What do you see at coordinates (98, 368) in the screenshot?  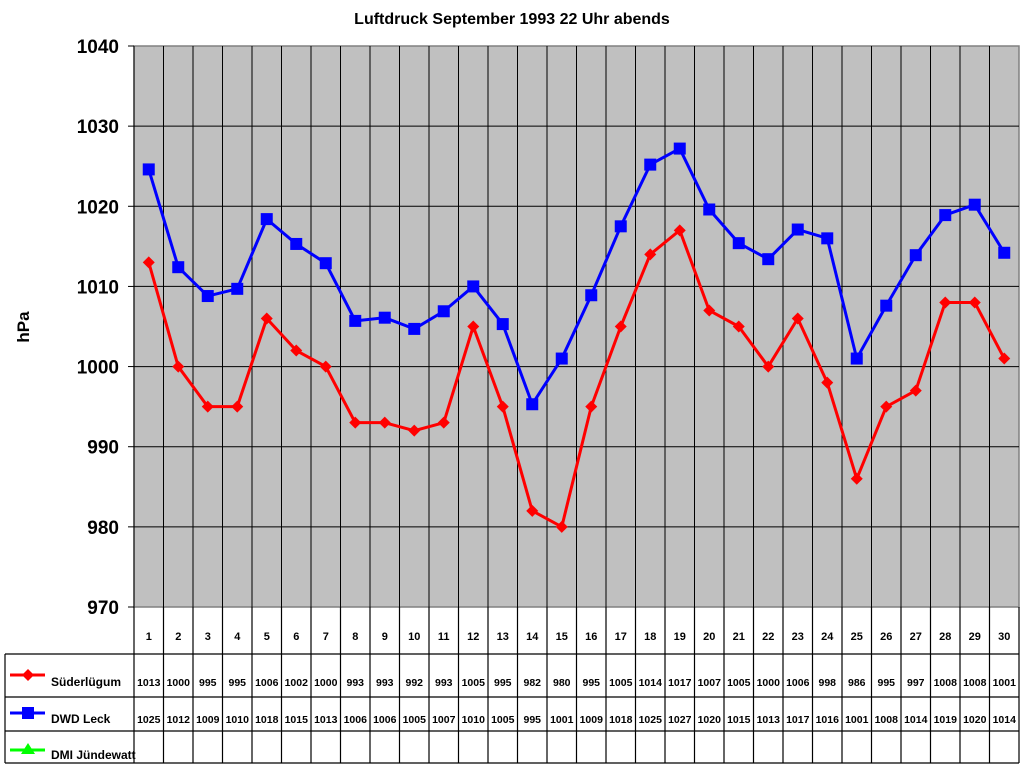 I see `y-tick-label: 1000` at bounding box center [98, 368].